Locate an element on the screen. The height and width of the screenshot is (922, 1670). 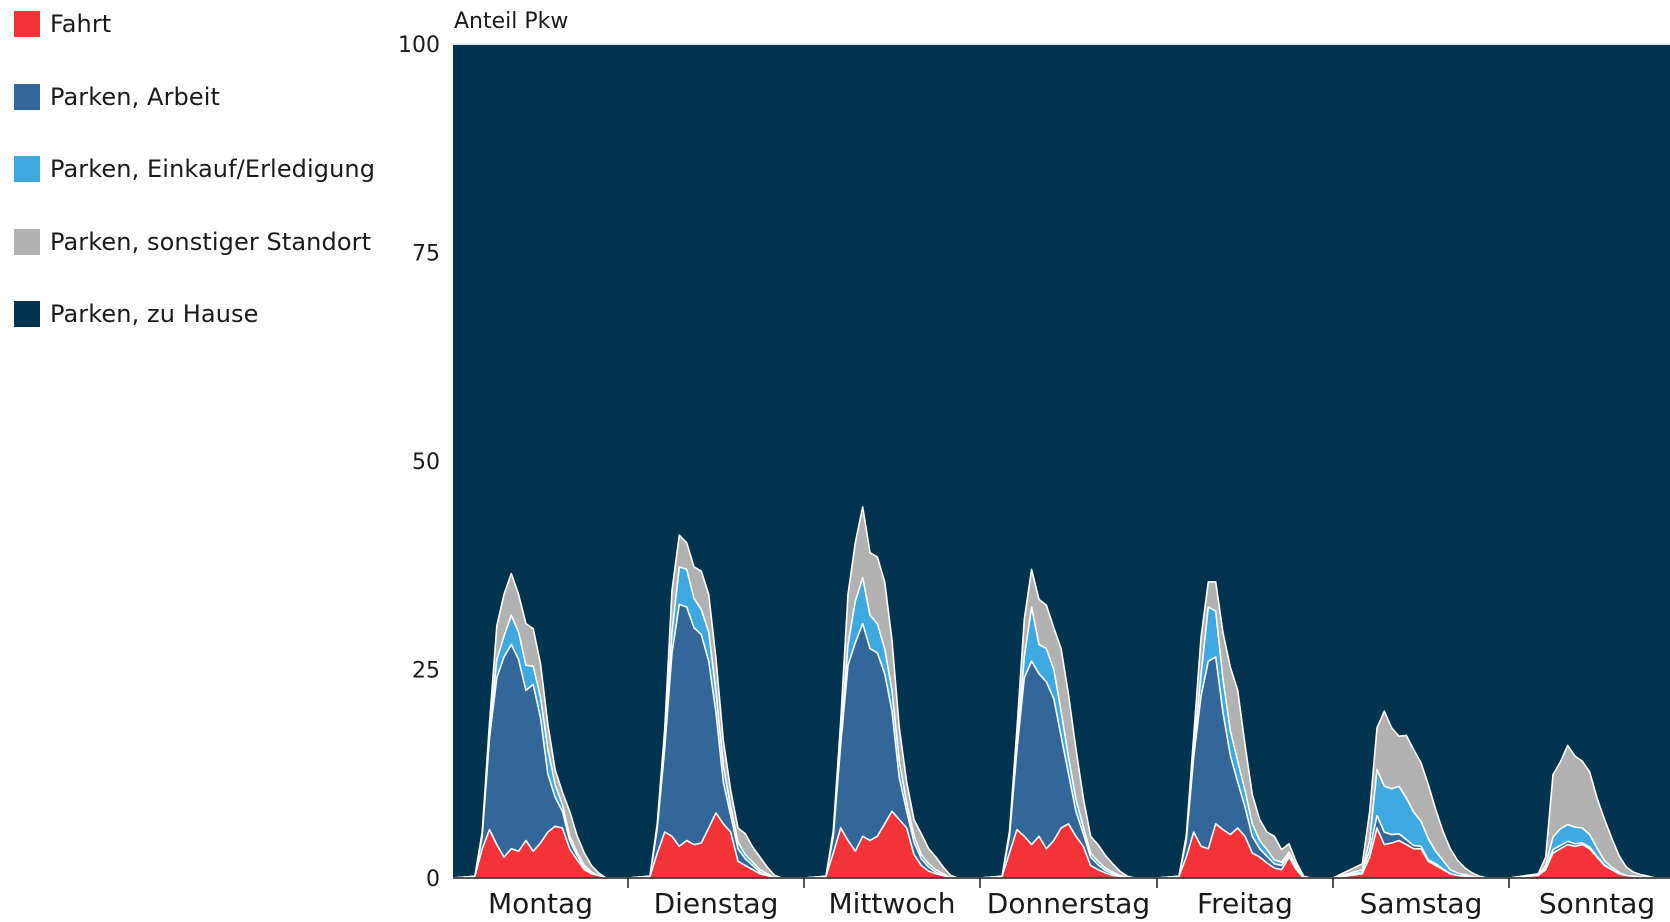
x-tick-label-montag: Montag is located at coordinates (540, 903).